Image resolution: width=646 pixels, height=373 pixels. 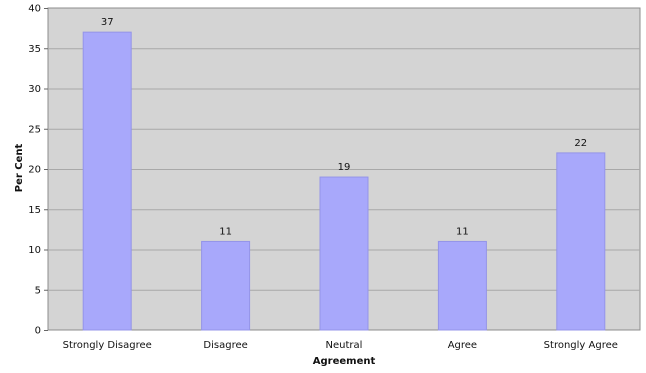 I want to click on bar-value-label: 37, so click(x=107, y=22).